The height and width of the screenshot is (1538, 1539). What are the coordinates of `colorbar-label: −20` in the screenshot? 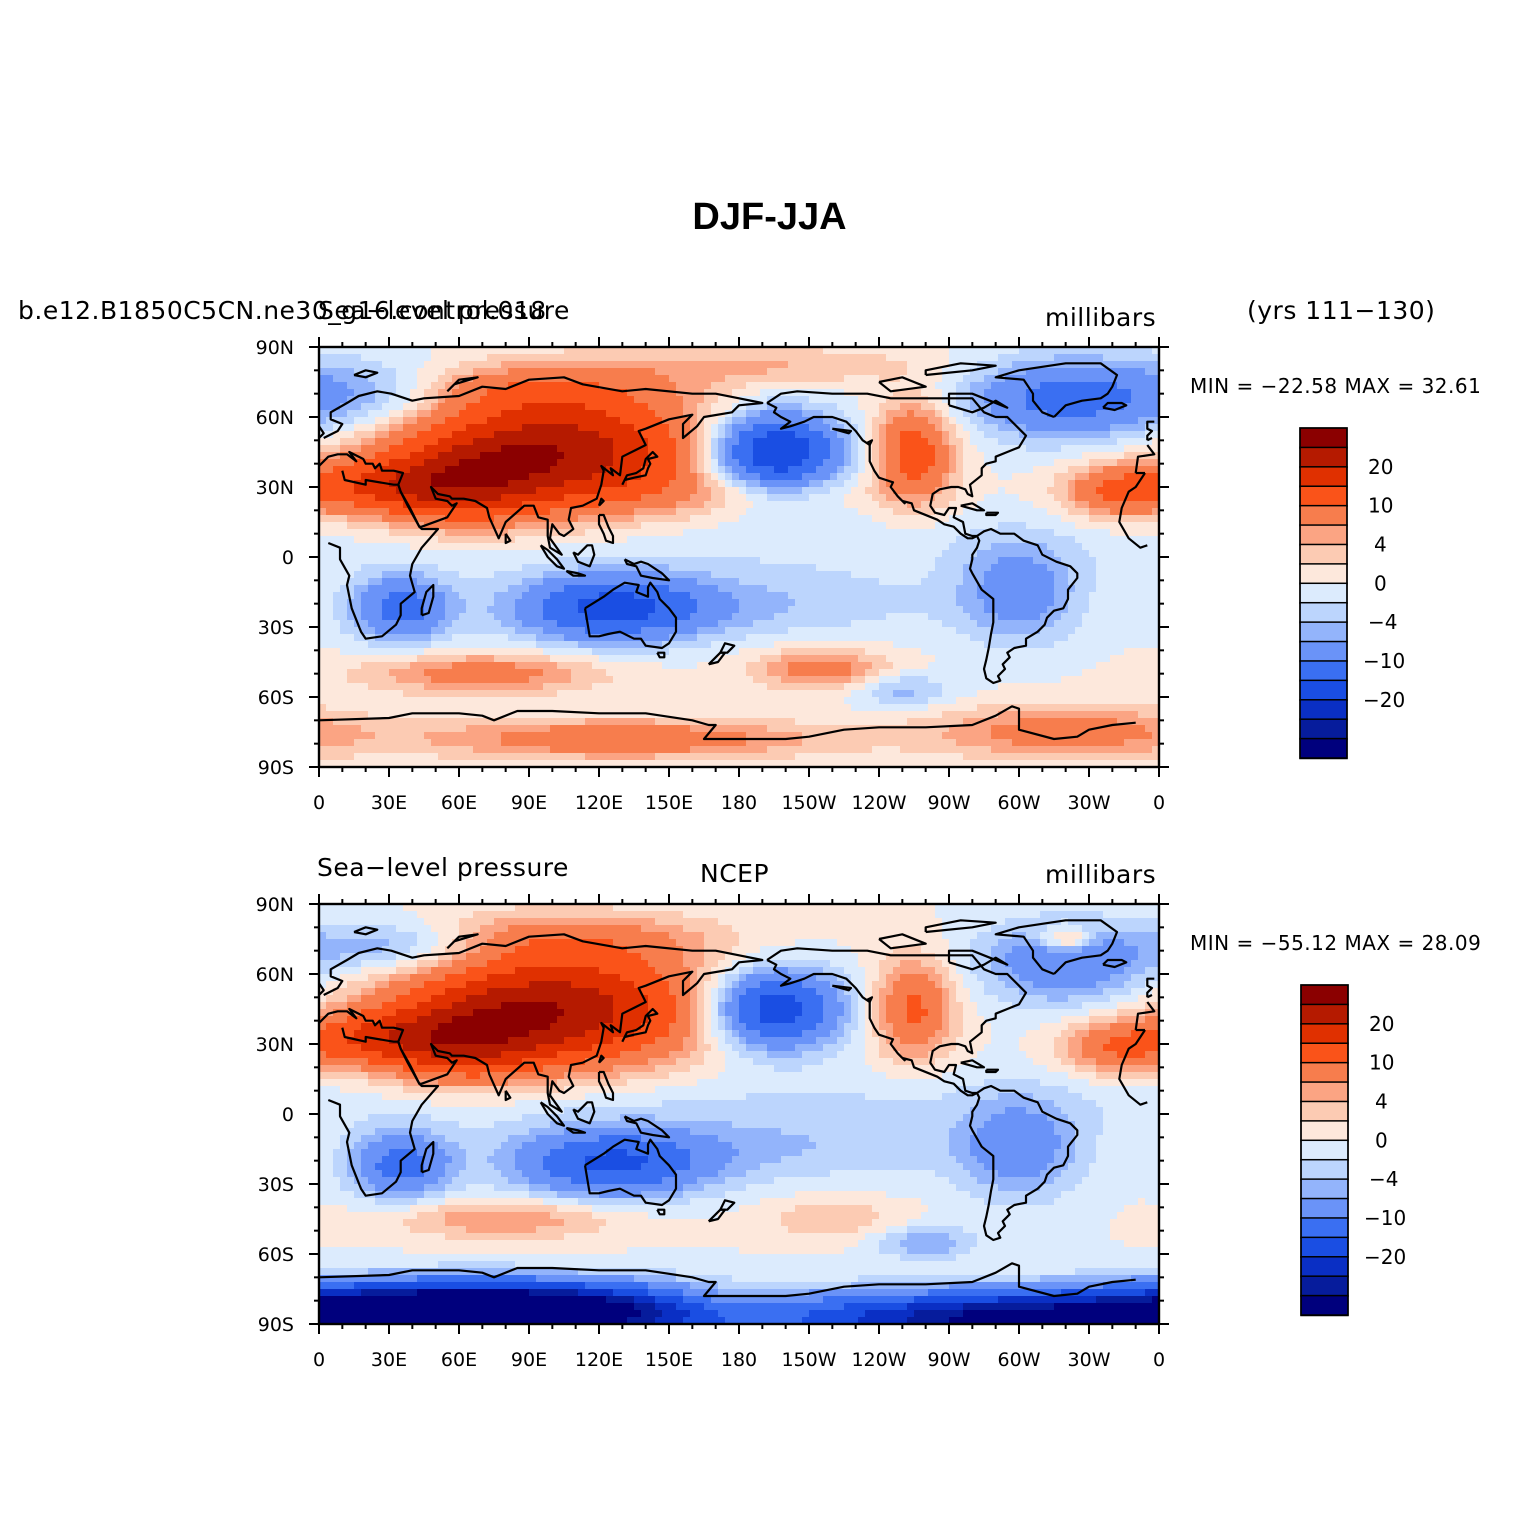 It's located at (1384, 700).